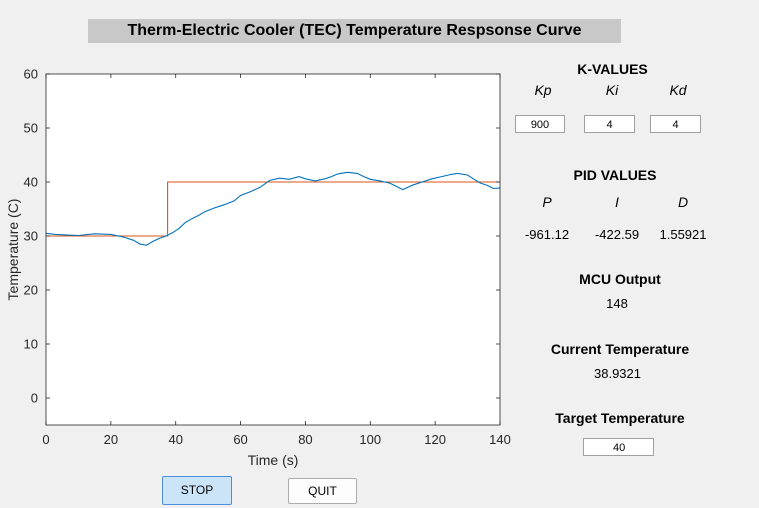 This screenshot has height=508, width=759. Describe the element at coordinates (34, 398) in the screenshot. I see `y-tick-label: 0` at that location.